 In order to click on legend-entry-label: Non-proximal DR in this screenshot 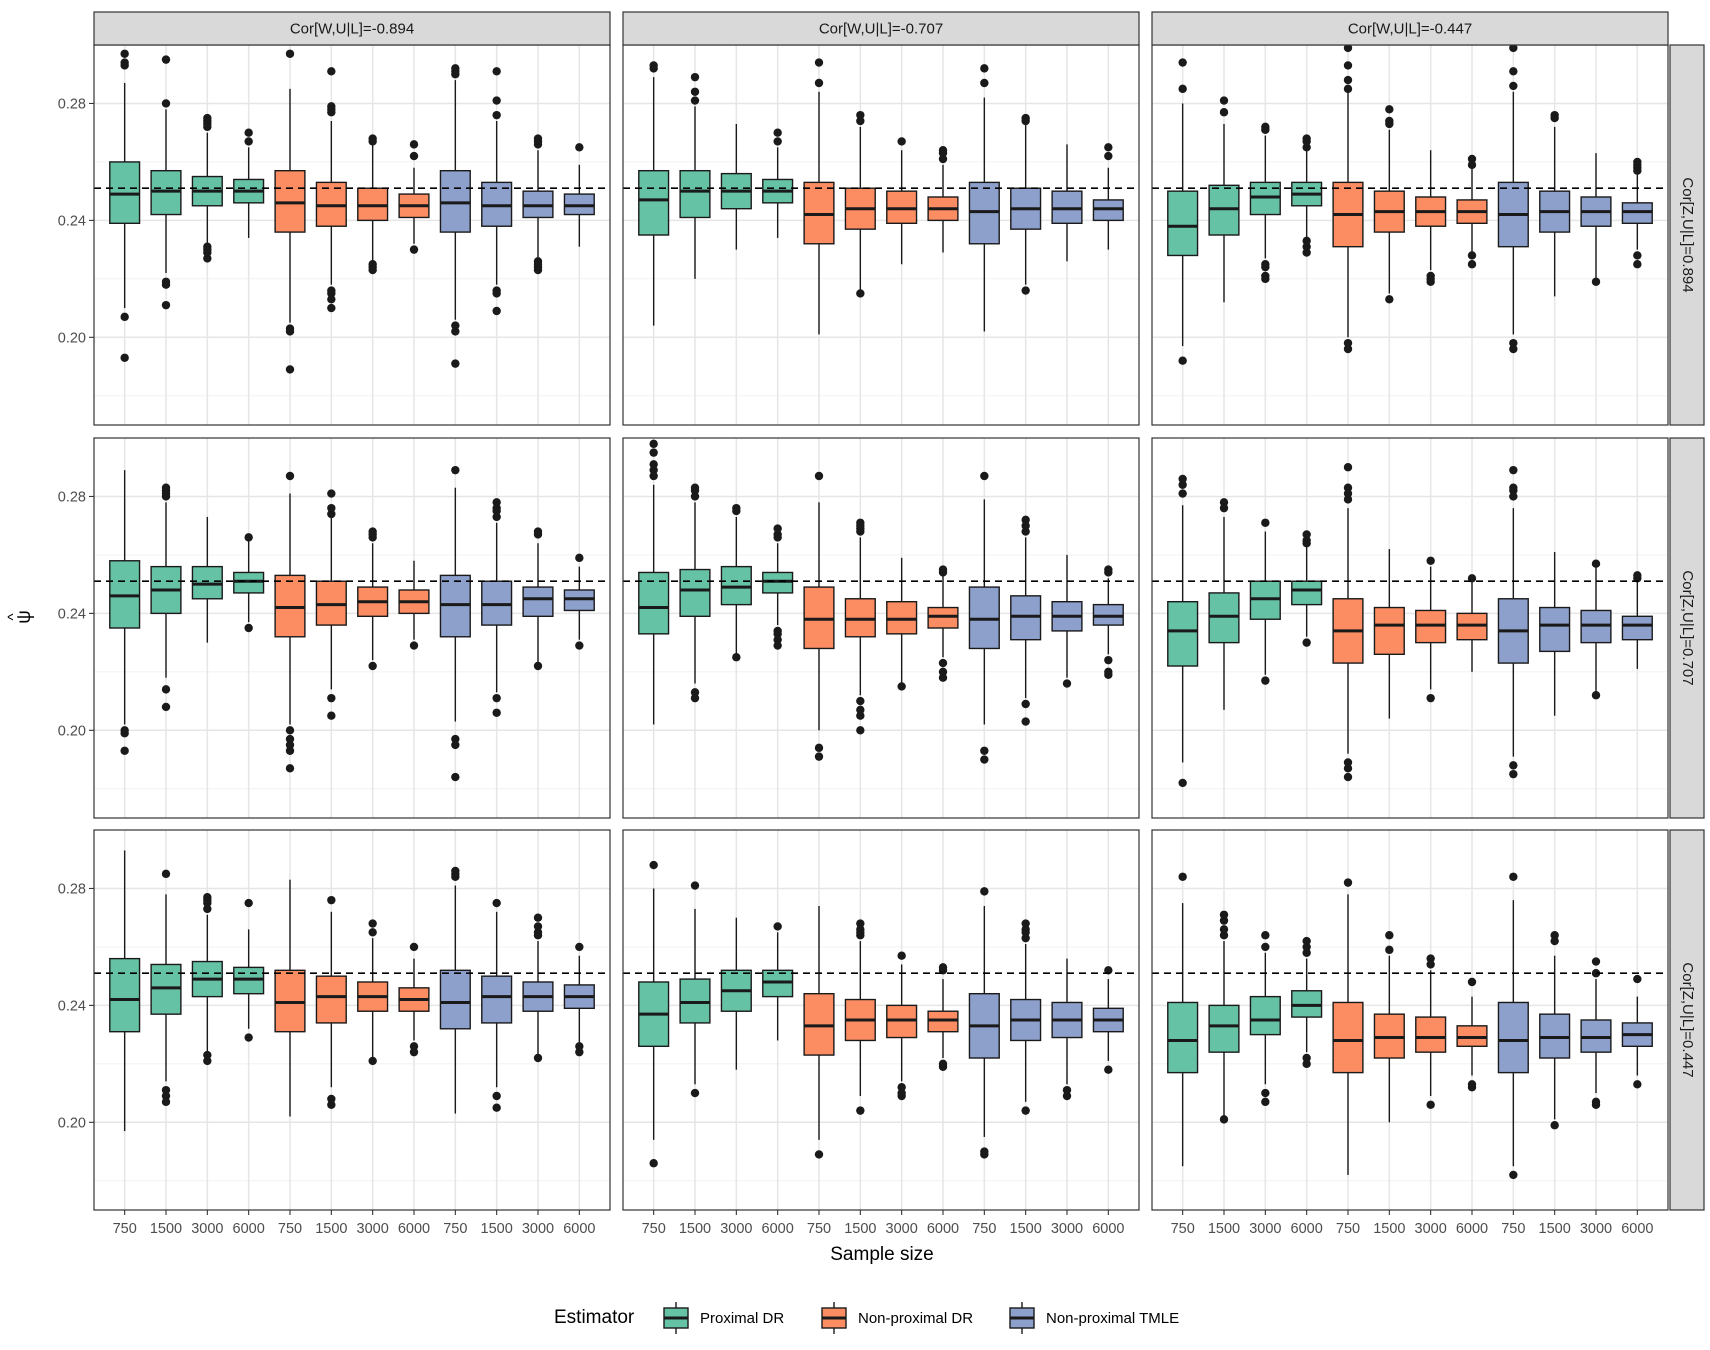, I will do `click(915, 1318)`.